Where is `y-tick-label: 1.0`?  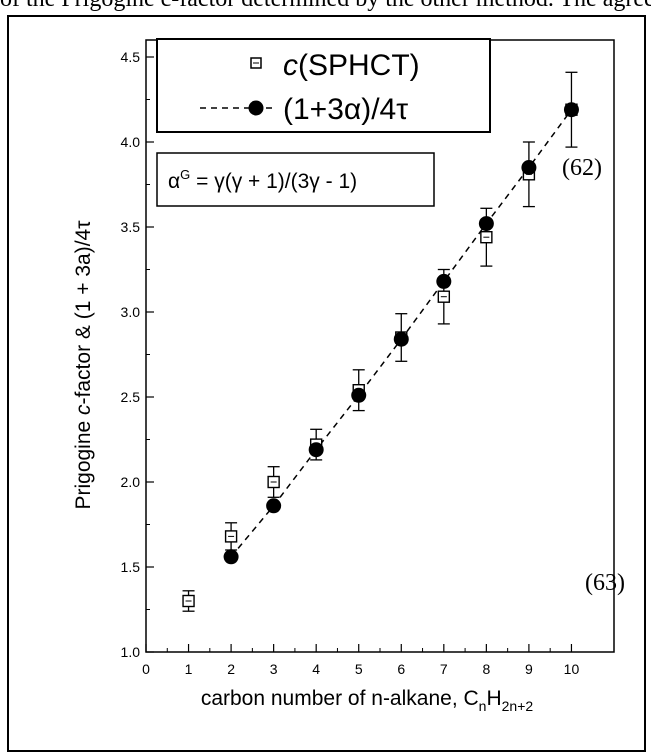 y-tick-label: 1.0 is located at coordinates (131, 652).